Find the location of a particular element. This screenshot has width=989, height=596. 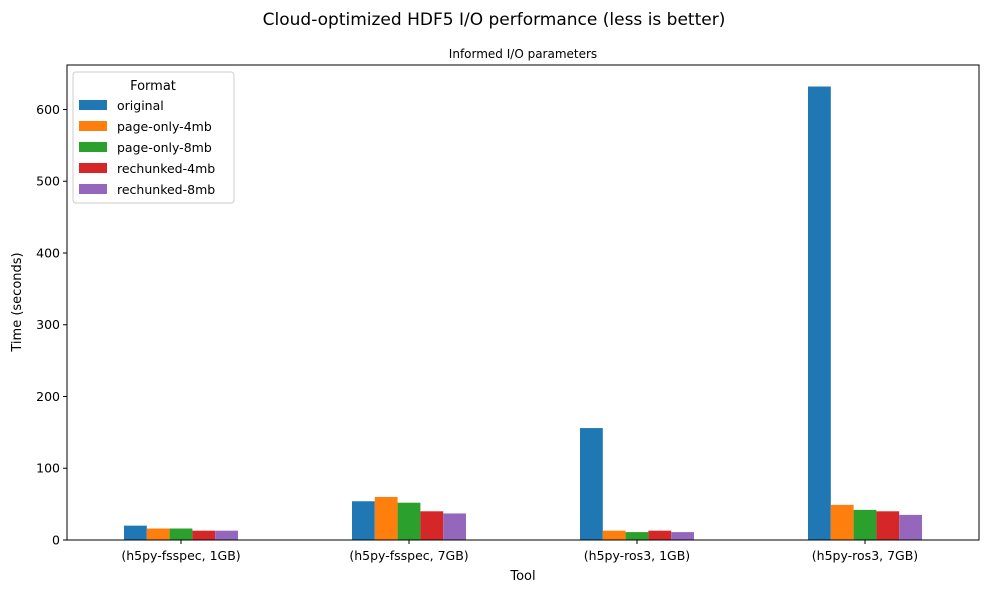

legend-label-rechunked-8mb: rechunked-8mb is located at coordinates (166, 189).